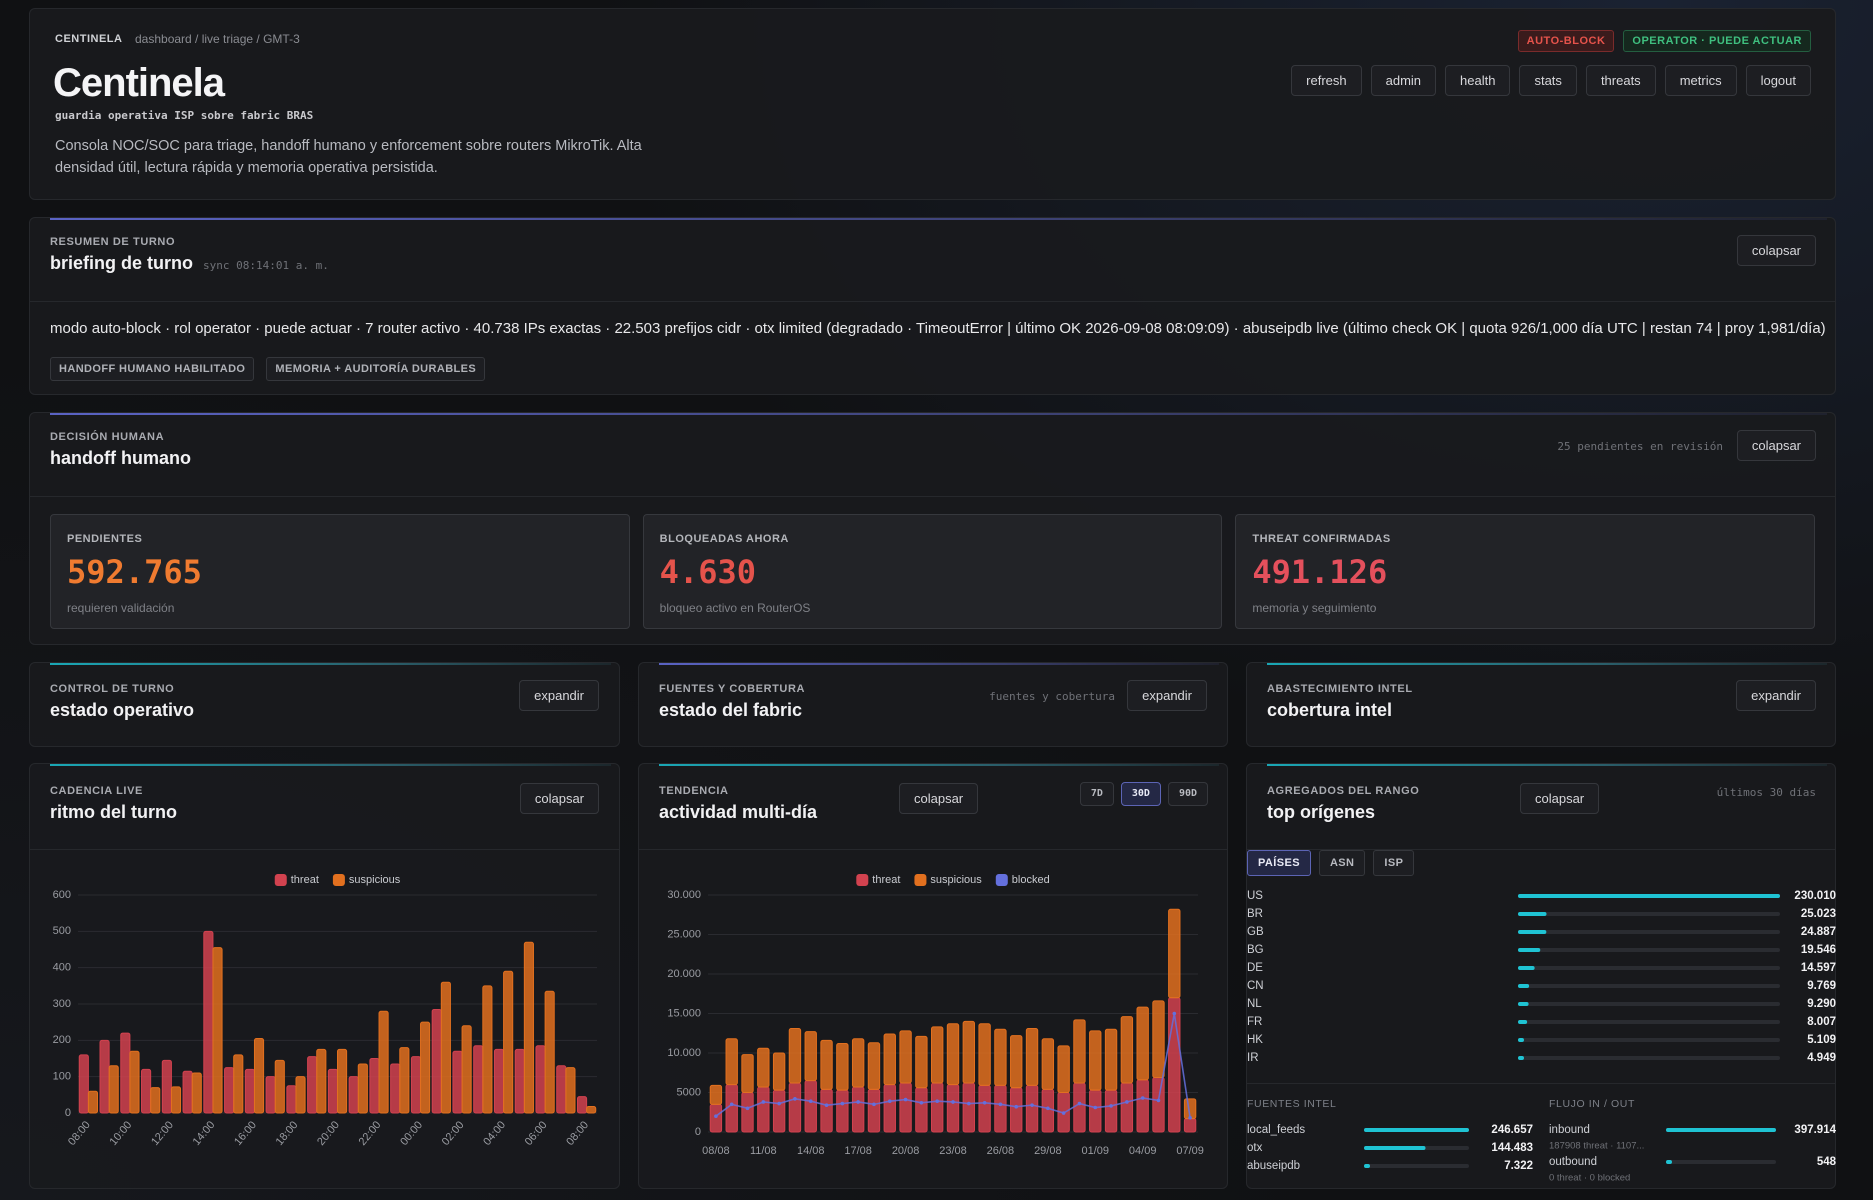 The height and width of the screenshot is (1200, 1873). Describe the element at coordinates (1548, 80) in the screenshot. I see `nav-button: stats` at that location.